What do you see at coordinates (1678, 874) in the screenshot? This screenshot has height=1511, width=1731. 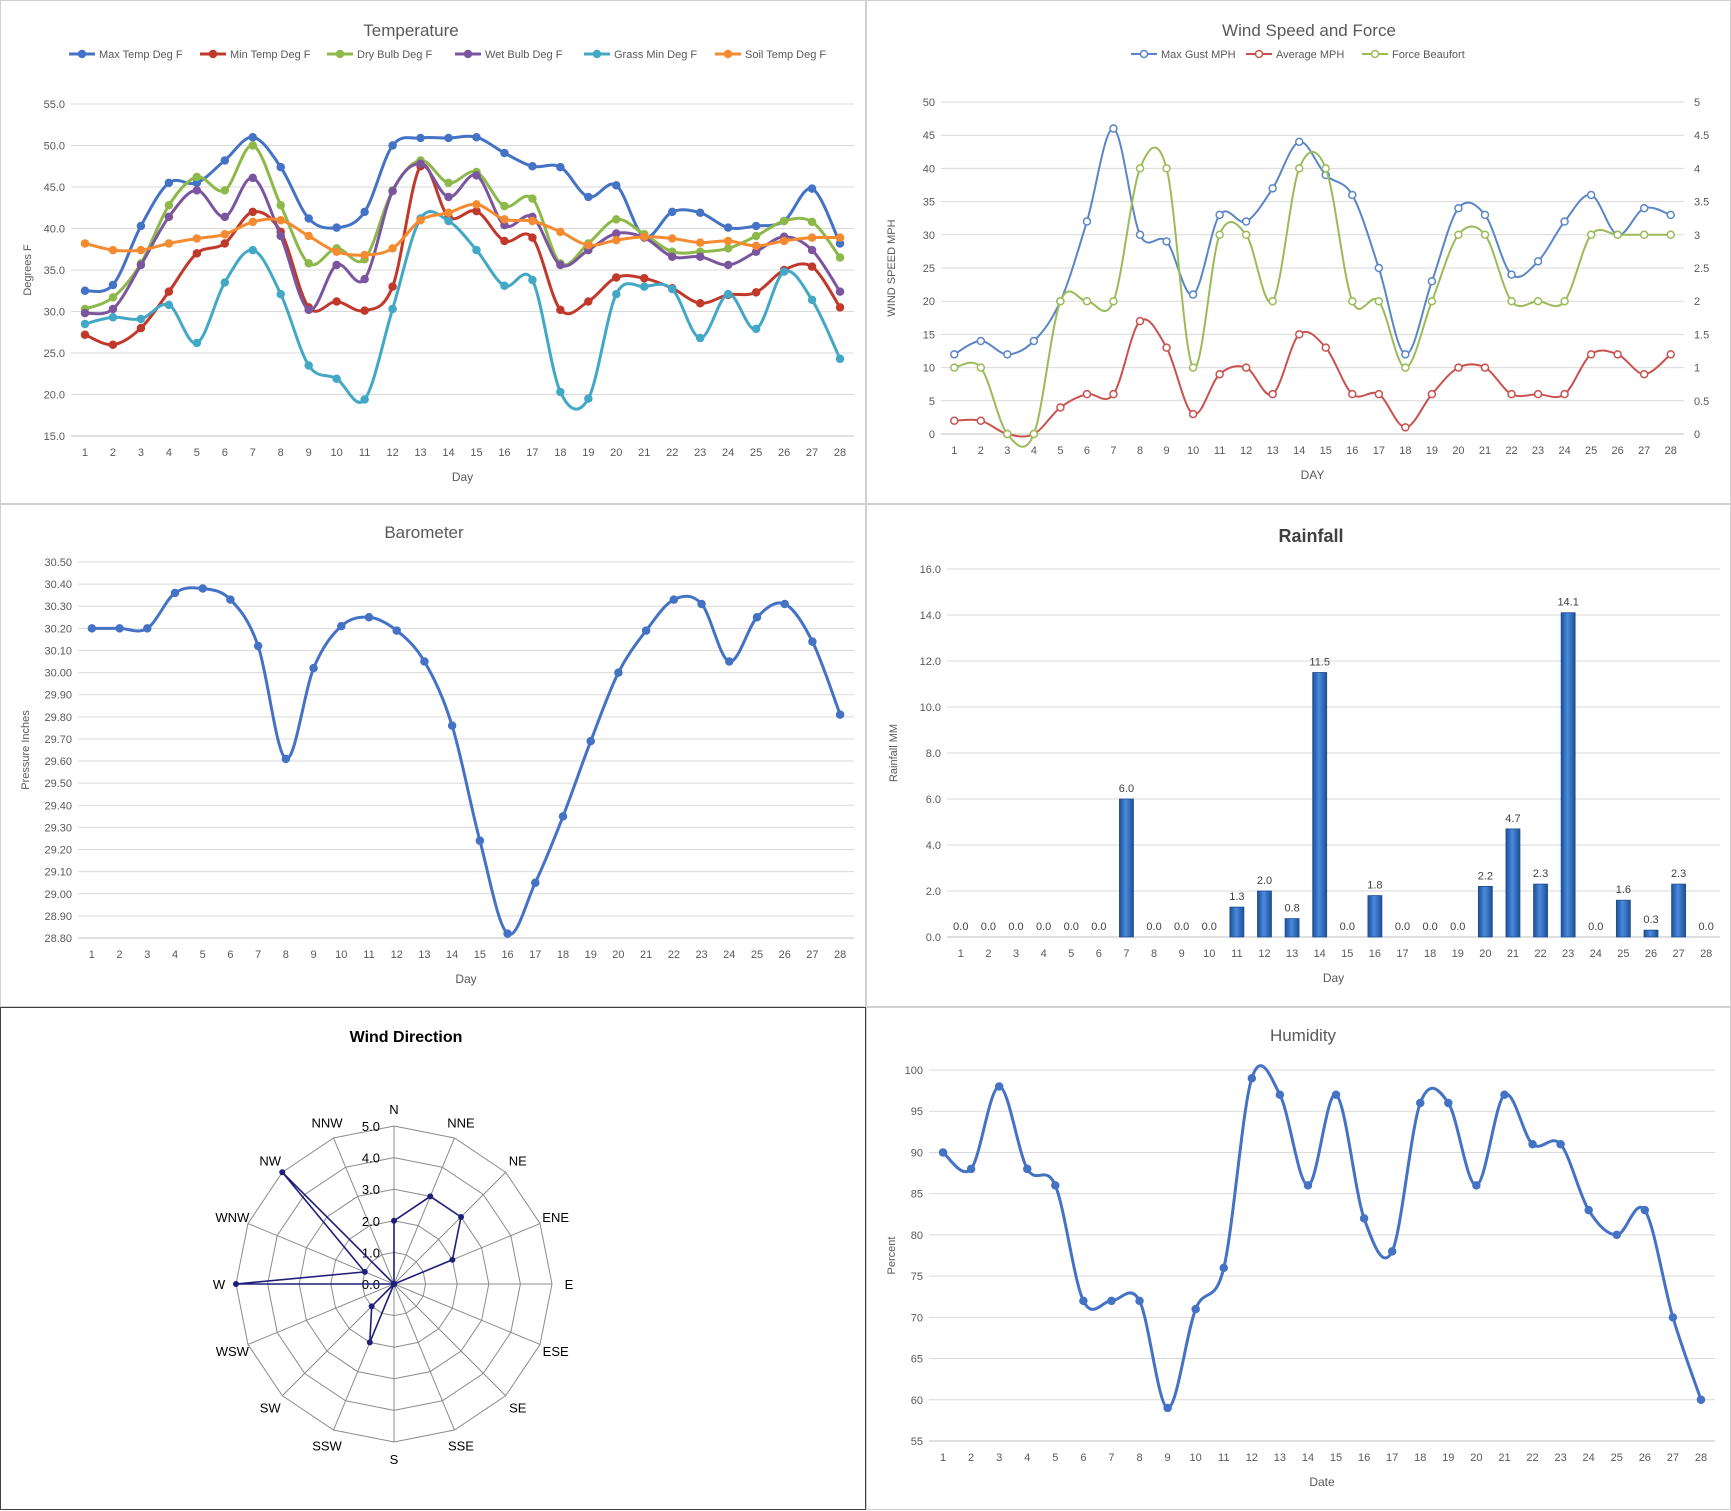 I see `bar-data-label: 2.3` at bounding box center [1678, 874].